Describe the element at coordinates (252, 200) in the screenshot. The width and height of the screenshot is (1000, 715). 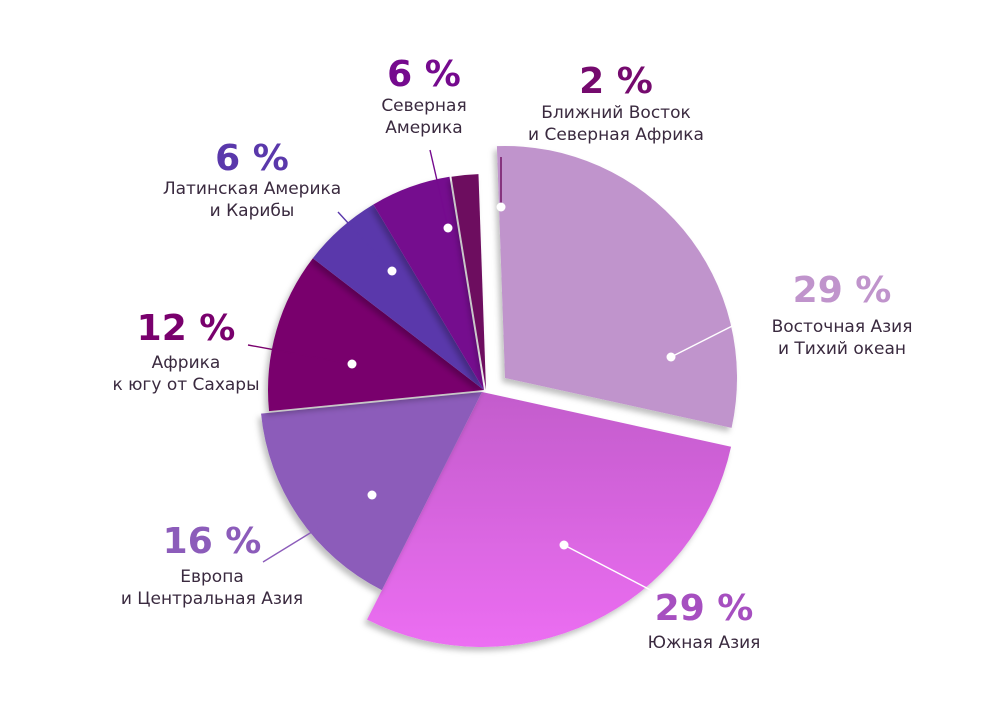
I see `slice-category-label: Латинская Америка и Карибы` at that location.